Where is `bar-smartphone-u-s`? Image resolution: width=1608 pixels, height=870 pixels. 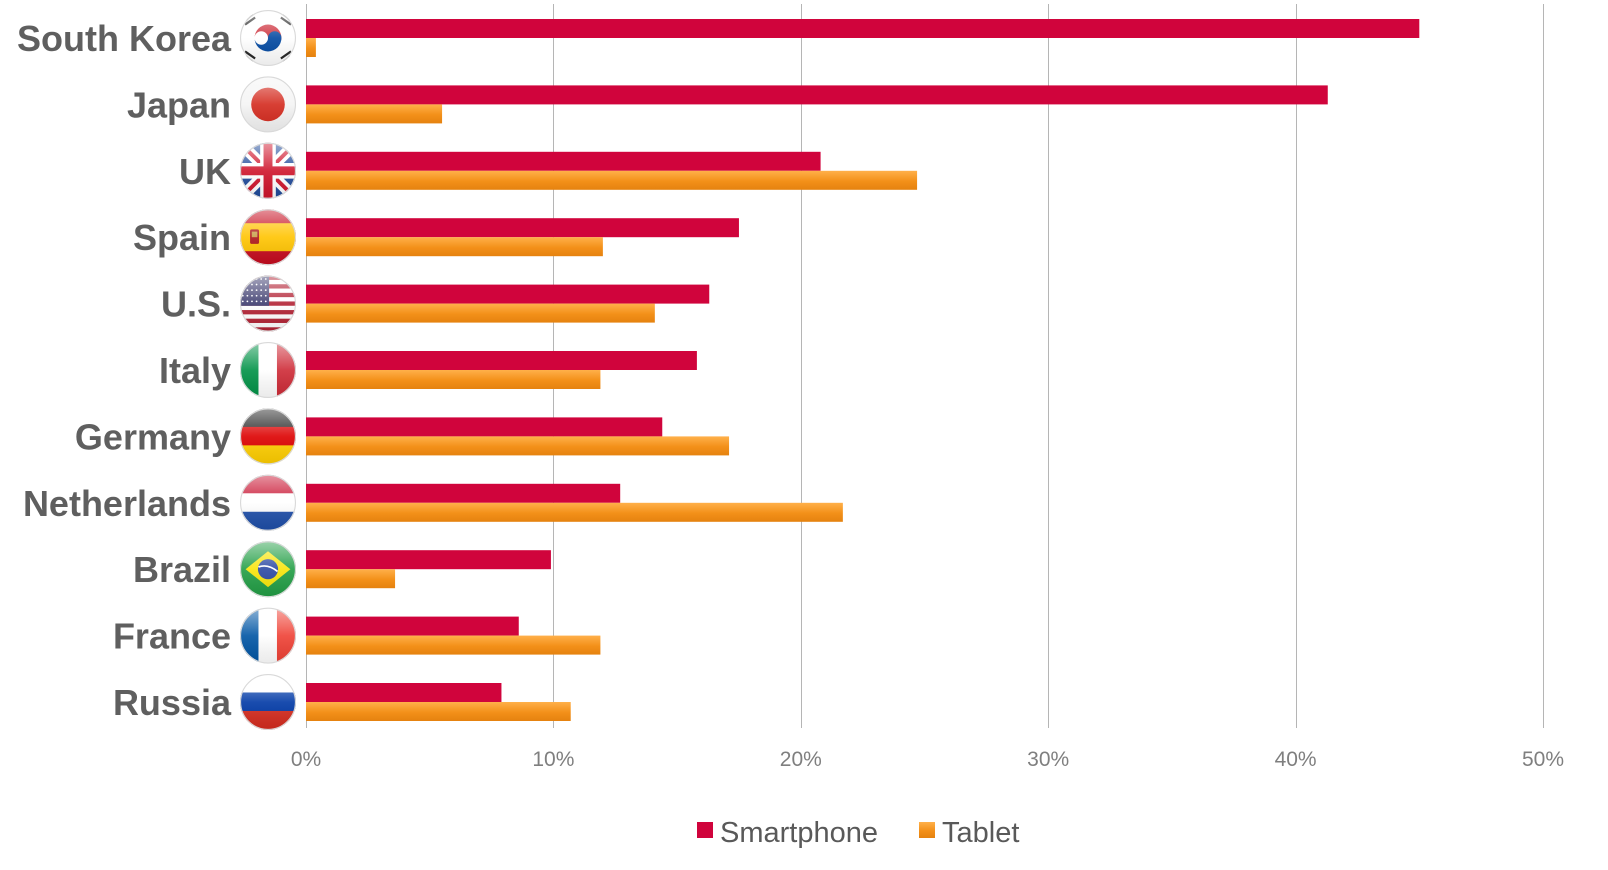
bar-smartphone-u-s is located at coordinates (508, 294).